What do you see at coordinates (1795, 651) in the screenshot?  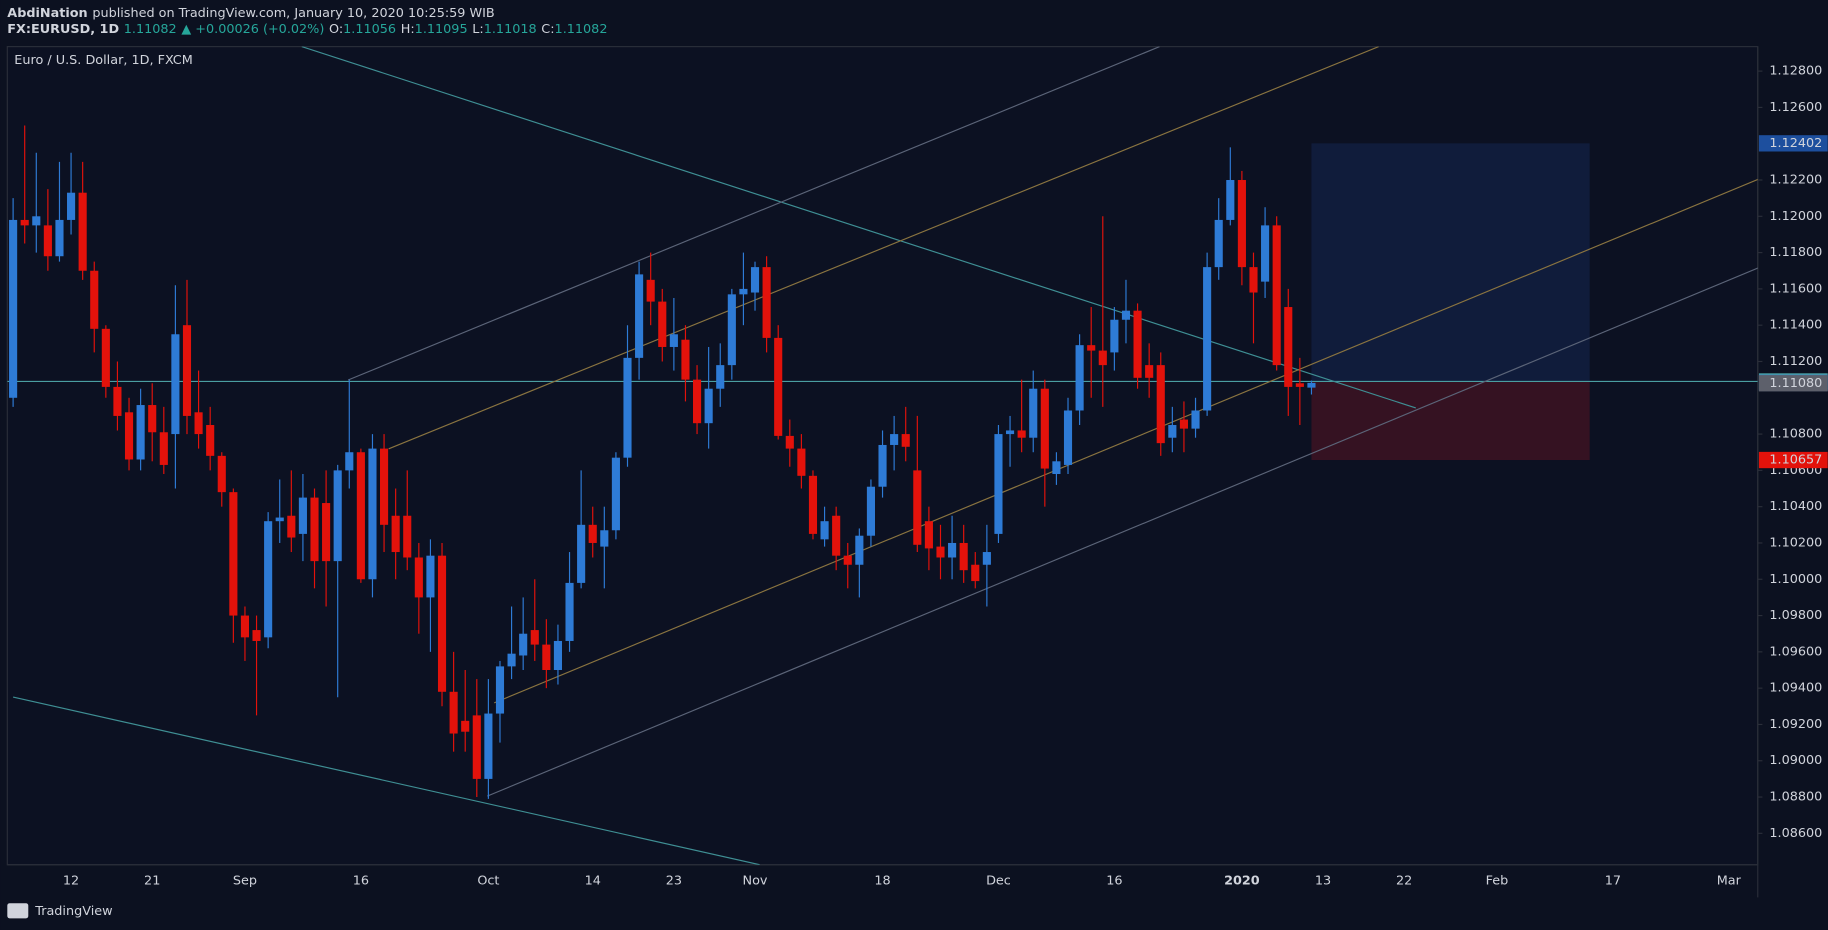 I see `y-tick-label: 1.09600` at bounding box center [1795, 651].